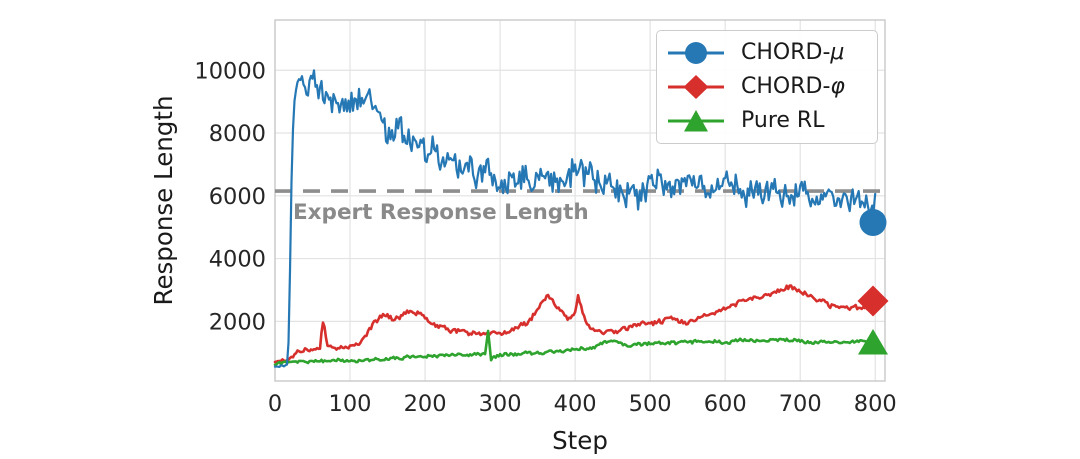 Image resolution: width=1080 pixels, height=459 pixels. I want to click on legend-diamond-marker-icon, so click(696, 87).